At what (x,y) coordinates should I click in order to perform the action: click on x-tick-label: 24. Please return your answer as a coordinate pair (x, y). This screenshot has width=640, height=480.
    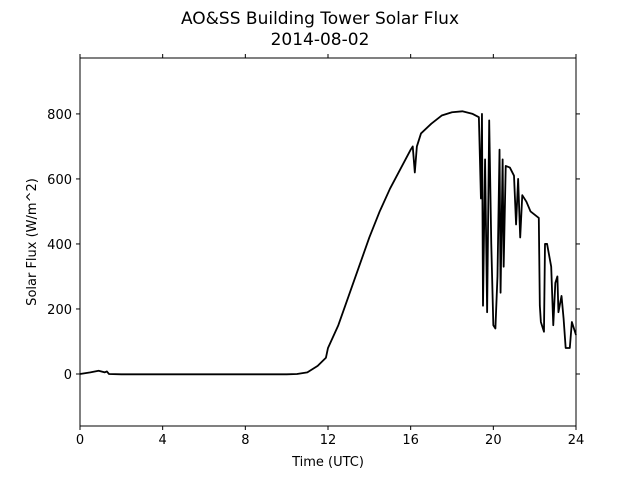
    Looking at the image, I should click on (576, 440).